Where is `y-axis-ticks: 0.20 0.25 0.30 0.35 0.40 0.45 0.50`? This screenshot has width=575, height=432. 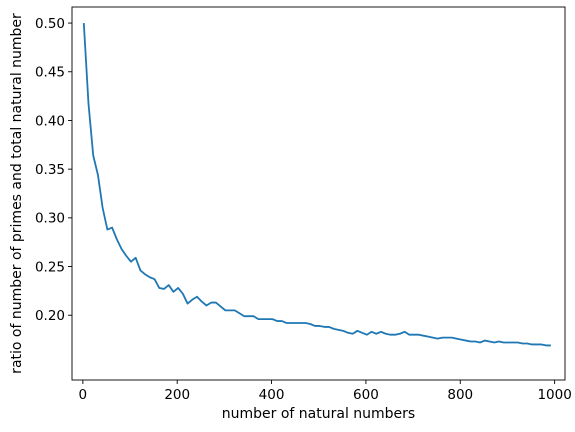
y-axis-ticks: 0.20 0.25 0.30 0.35 0.40 0.45 0.50 is located at coordinates (53, 170).